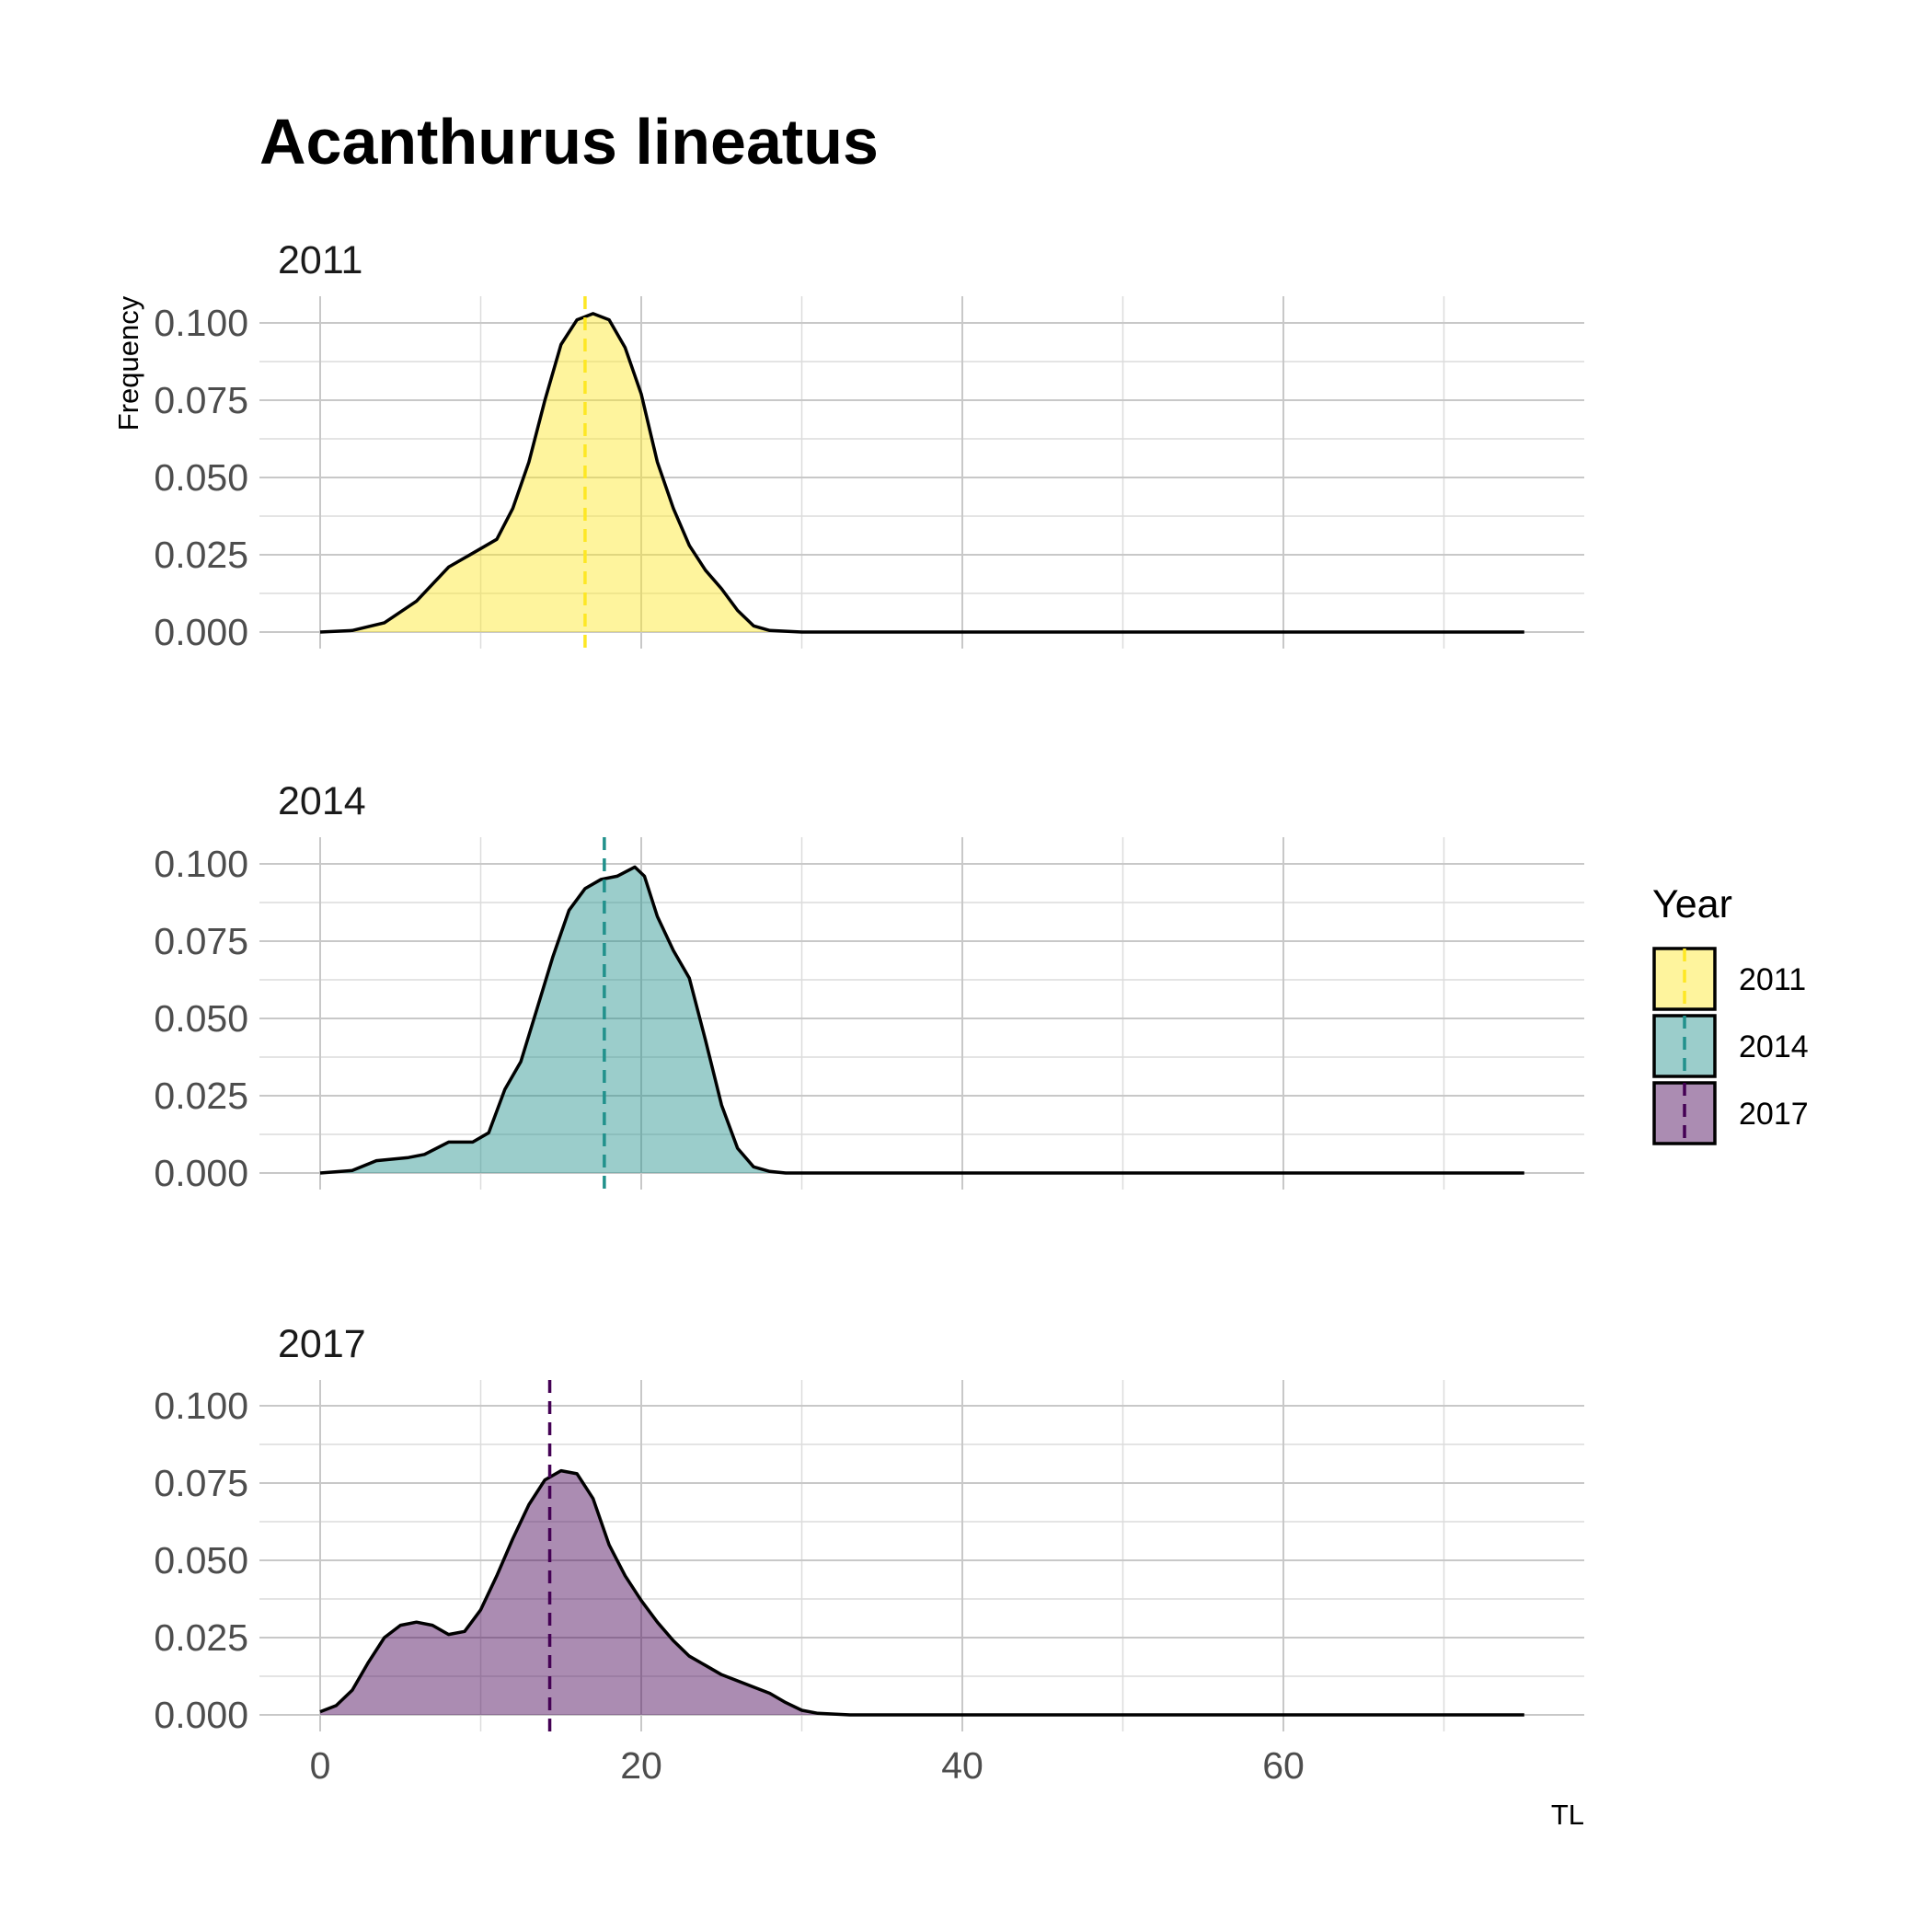  What do you see at coordinates (1567, 1815) in the screenshot?
I see `x-axis-label: TL` at bounding box center [1567, 1815].